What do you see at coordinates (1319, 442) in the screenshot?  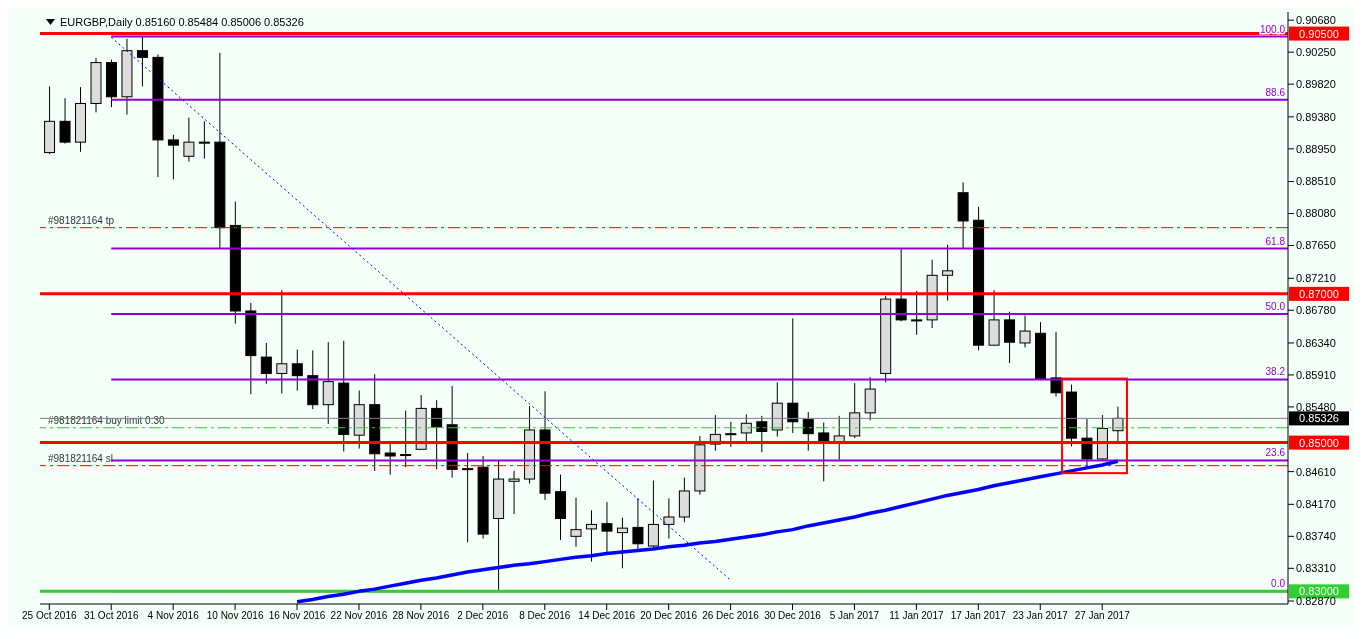 I see `ref-line-label: 0.85000` at bounding box center [1319, 442].